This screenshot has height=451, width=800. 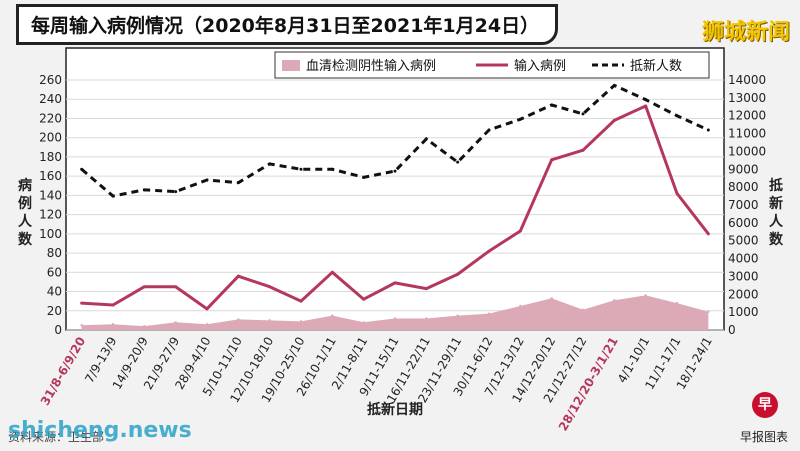 I want to click on left-tick-label: 140, so click(x=50, y=195).